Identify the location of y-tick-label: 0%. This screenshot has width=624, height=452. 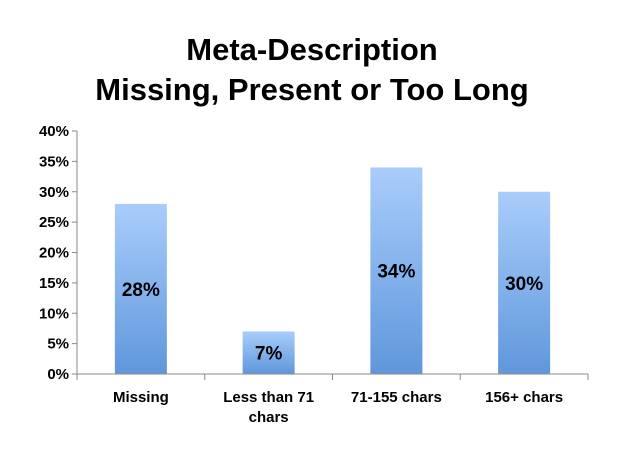
(58, 374).